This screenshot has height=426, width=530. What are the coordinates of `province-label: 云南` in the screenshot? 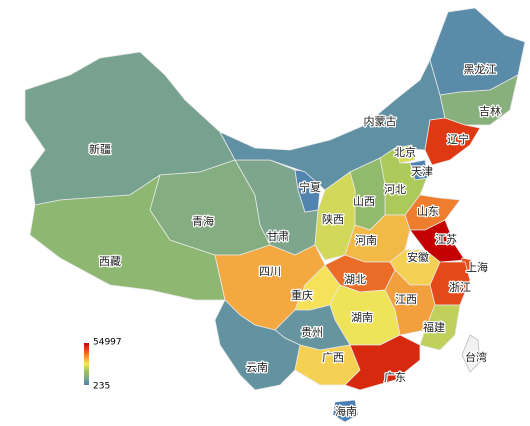 It's located at (257, 367).